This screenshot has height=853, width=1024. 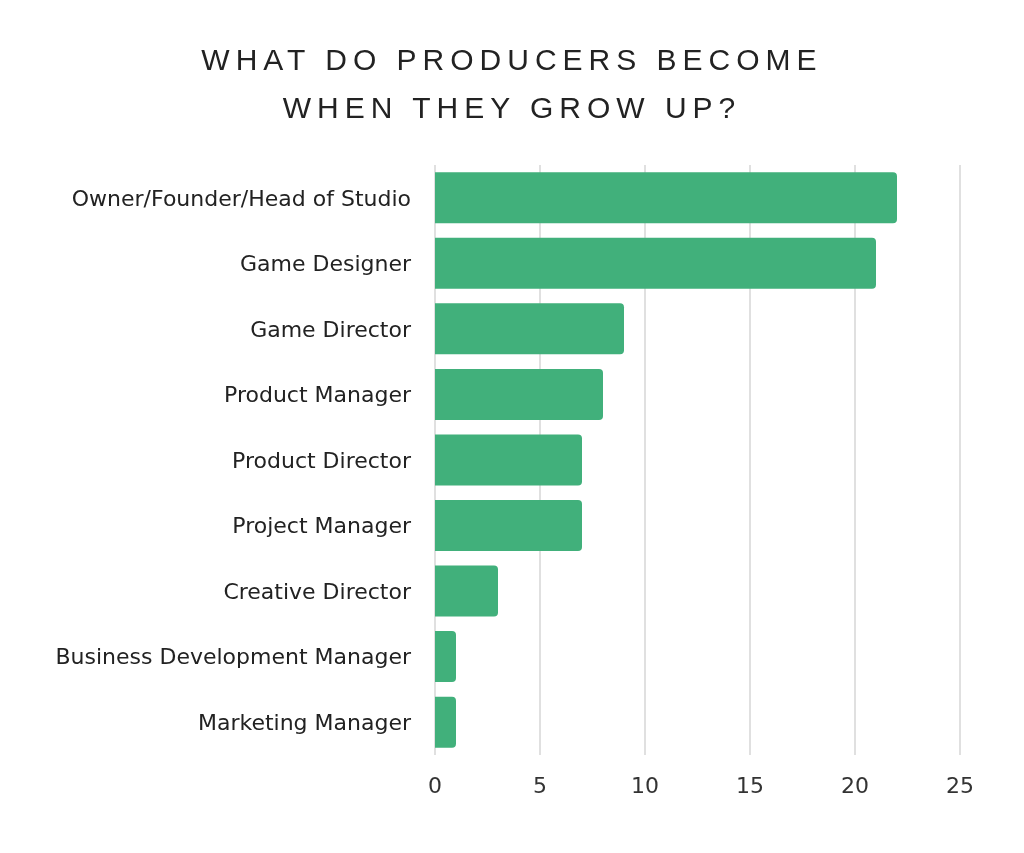 I want to click on y-tick-label: Product Director, so click(x=322, y=460).